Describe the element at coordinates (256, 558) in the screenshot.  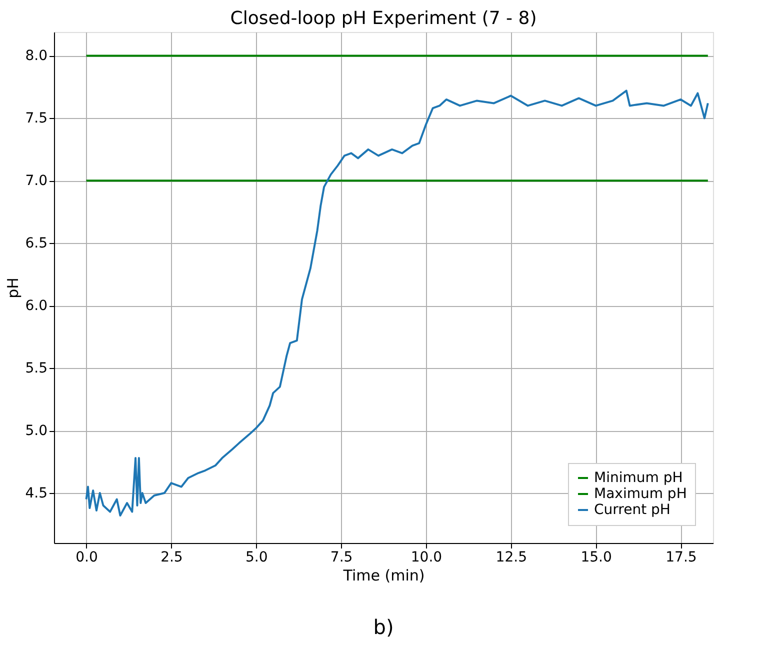
I see `x-tick-label: 5.0` at that location.